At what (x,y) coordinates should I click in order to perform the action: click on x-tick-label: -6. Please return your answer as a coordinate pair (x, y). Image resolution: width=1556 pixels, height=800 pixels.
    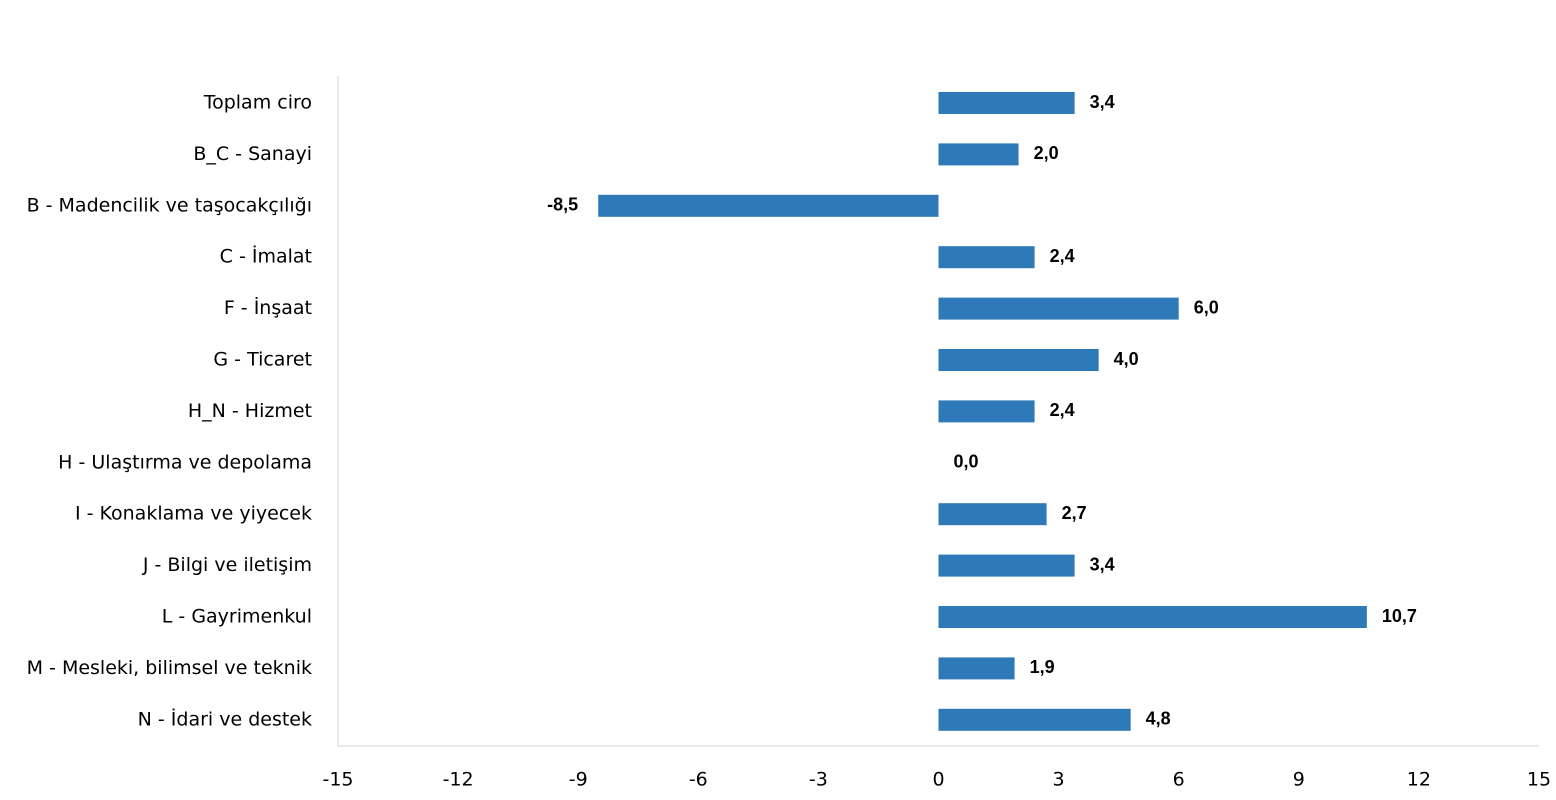
    Looking at the image, I should click on (698, 780).